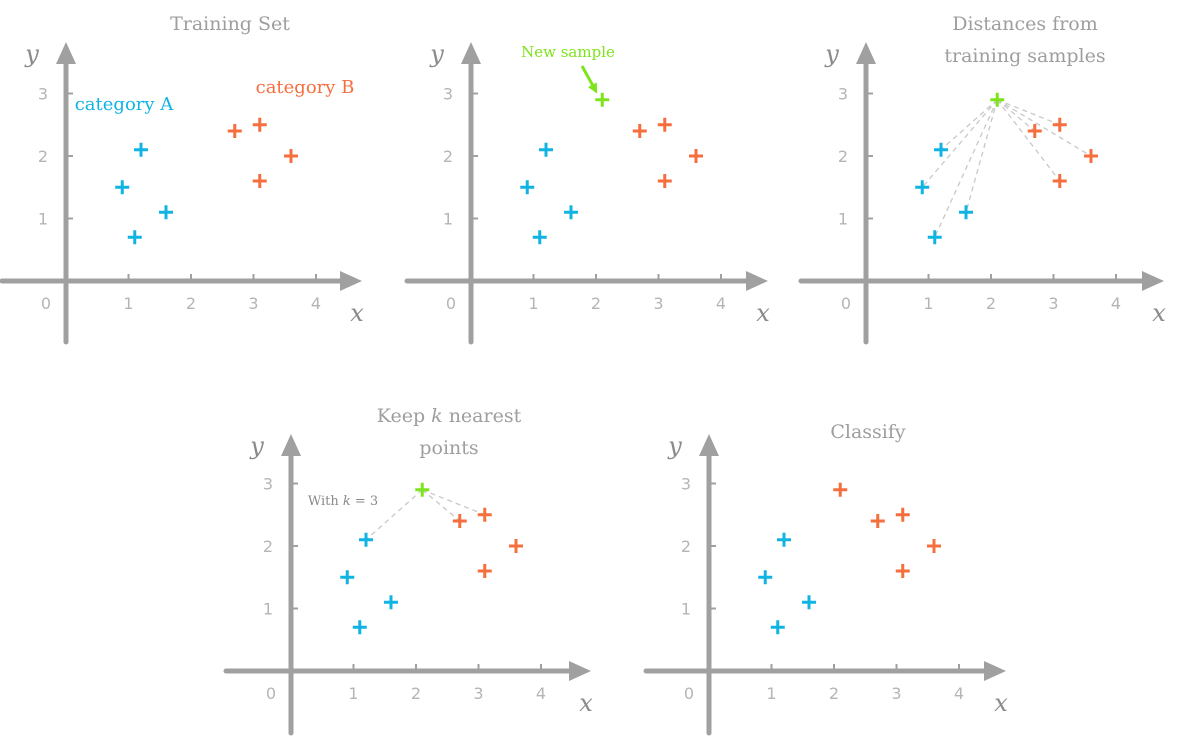 This screenshot has width=1181, height=743. Describe the element at coordinates (230, 24) in the screenshot. I see `panel-title-line-1: Training Set` at that location.